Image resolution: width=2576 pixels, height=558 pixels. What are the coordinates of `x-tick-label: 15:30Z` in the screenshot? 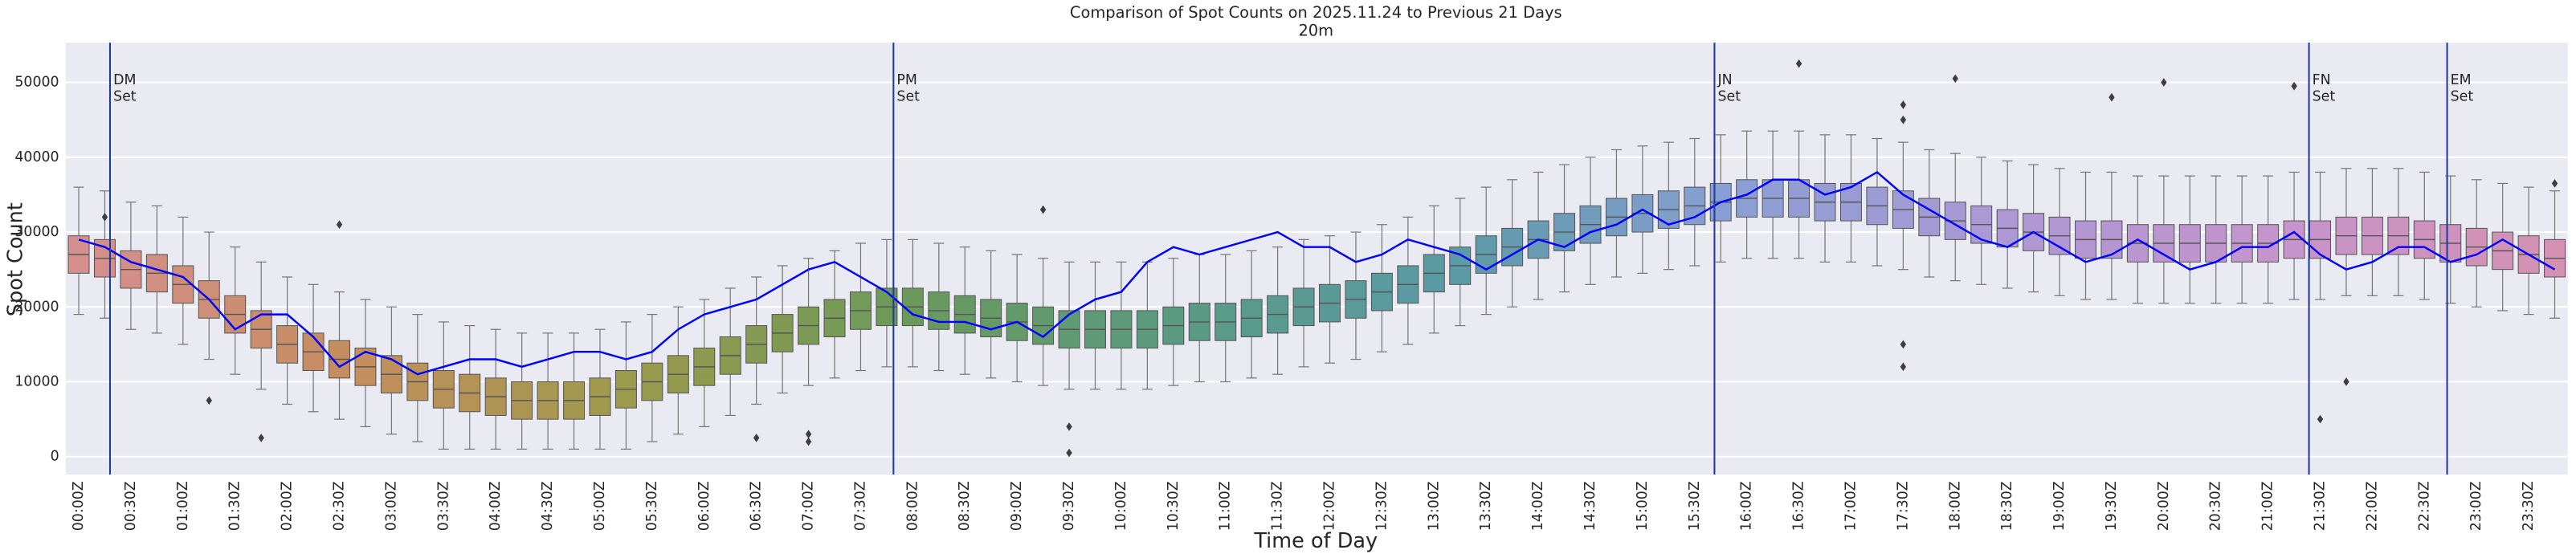 It's located at (1695, 506).